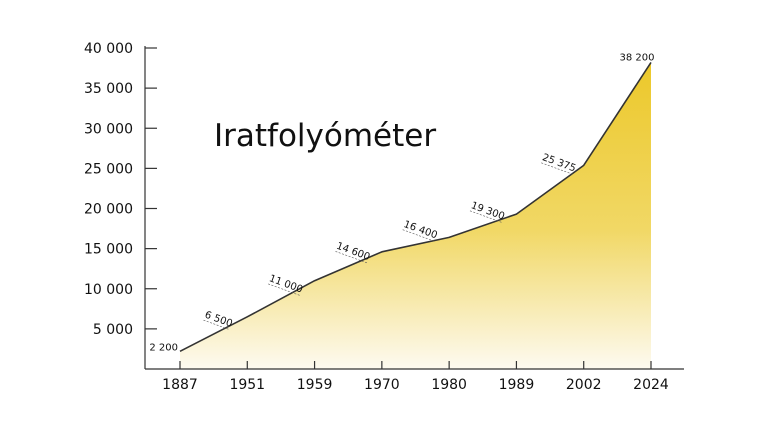 Image resolution: width=768 pixels, height=432 pixels. What do you see at coordinates (420, 230) in the screenshot?
I see `data-label: 16 400` at bounding box center [420, 230].